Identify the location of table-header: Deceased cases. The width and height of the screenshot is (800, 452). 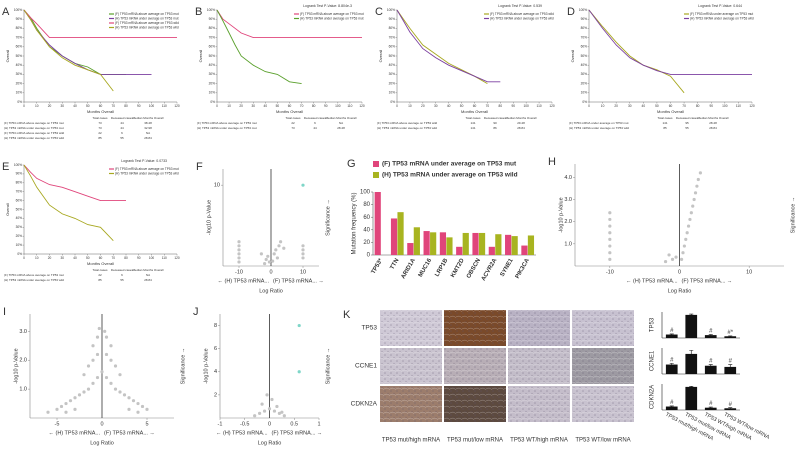
(315, 118).